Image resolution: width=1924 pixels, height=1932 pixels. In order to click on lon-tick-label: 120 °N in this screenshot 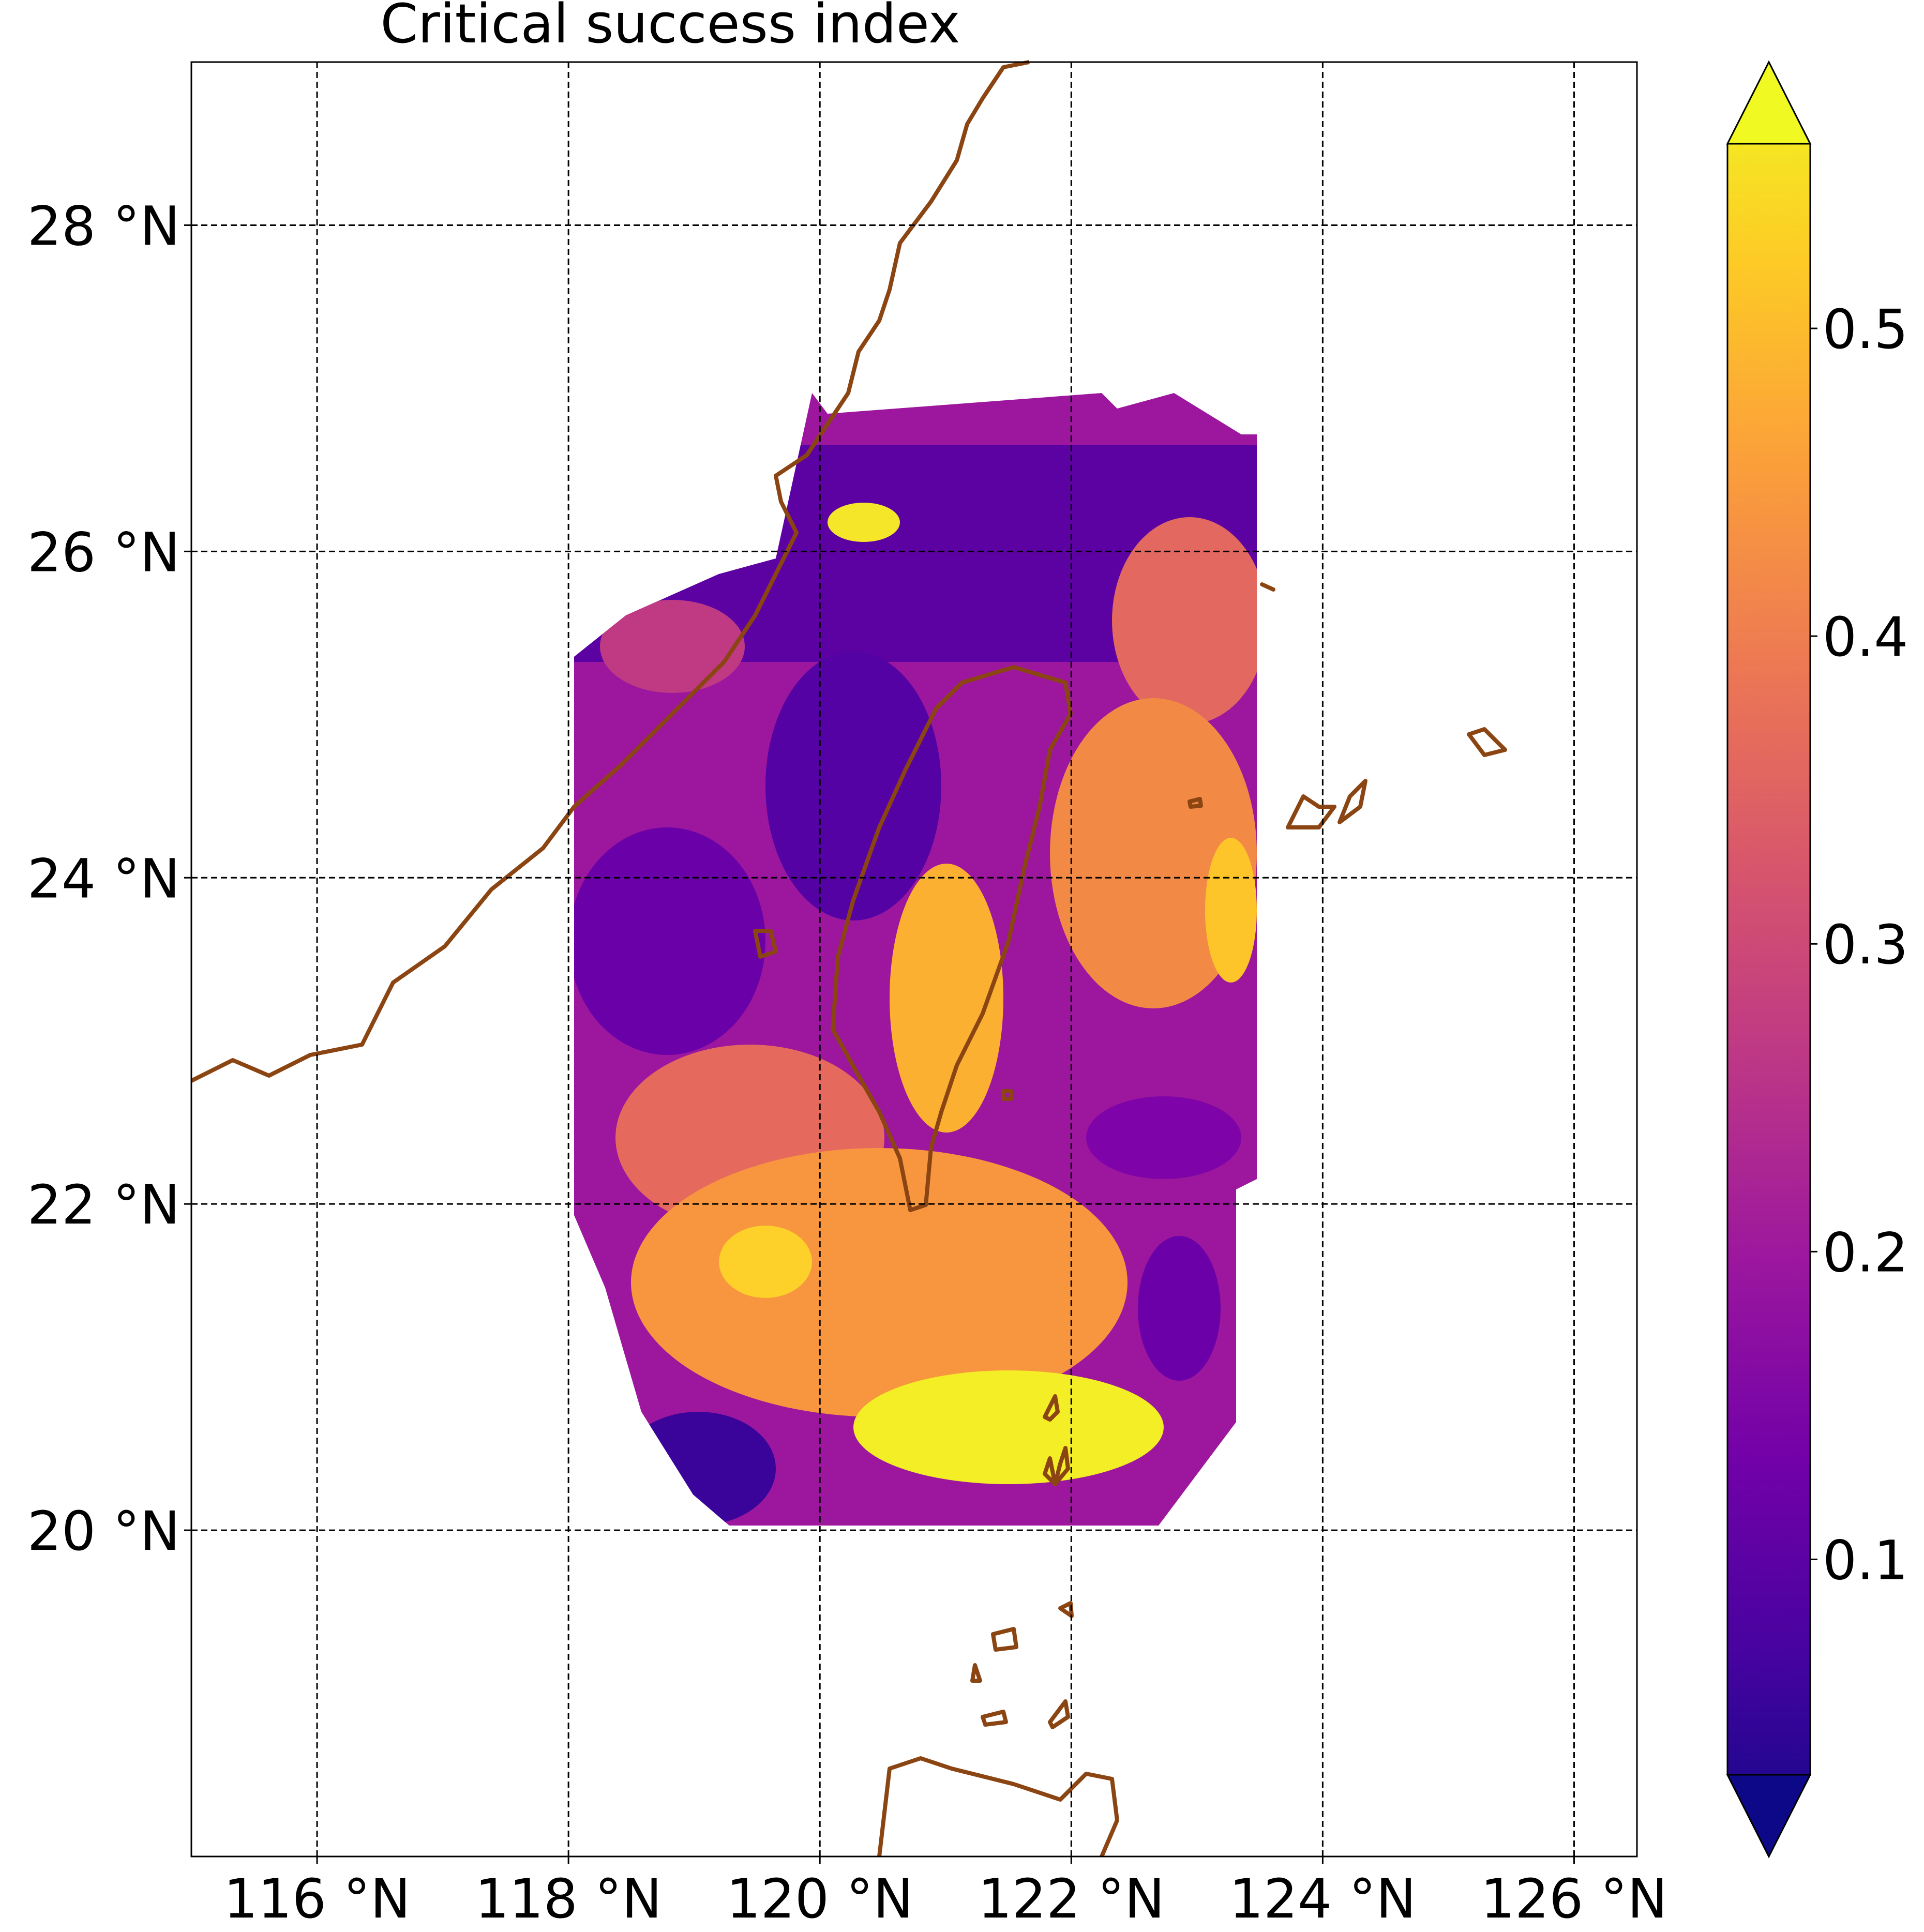, I will do `click(820, 1898)`.